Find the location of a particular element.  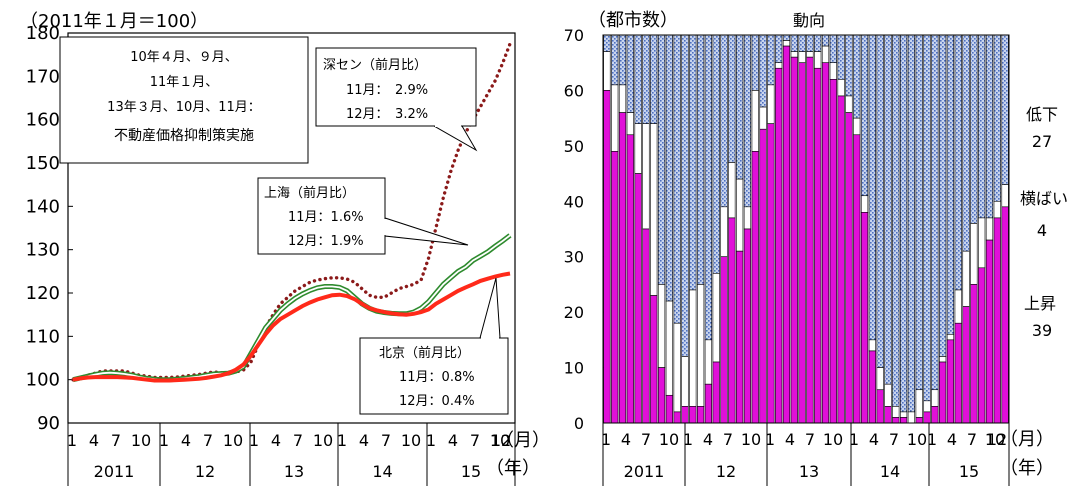

right-y-tick-label: 40 is located at coordinates (574, 201).